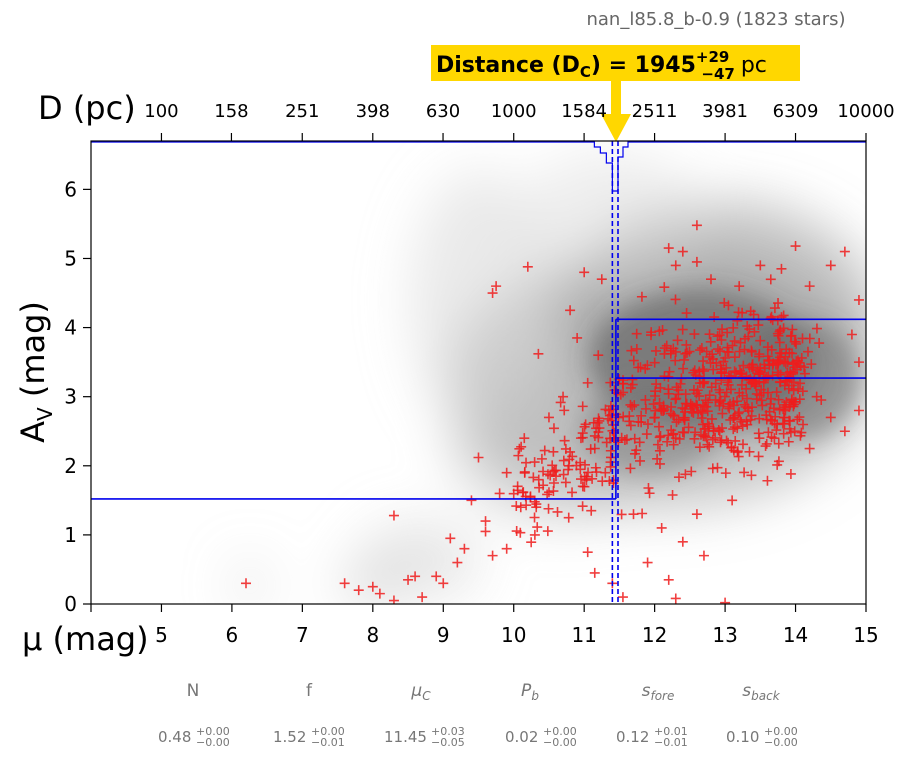 This screenshot has height=759, width=909. What do you see at coordinates (781, 731) in the screenshot?
I see `svg-text: +0.00` at bounding box center [781, 731].